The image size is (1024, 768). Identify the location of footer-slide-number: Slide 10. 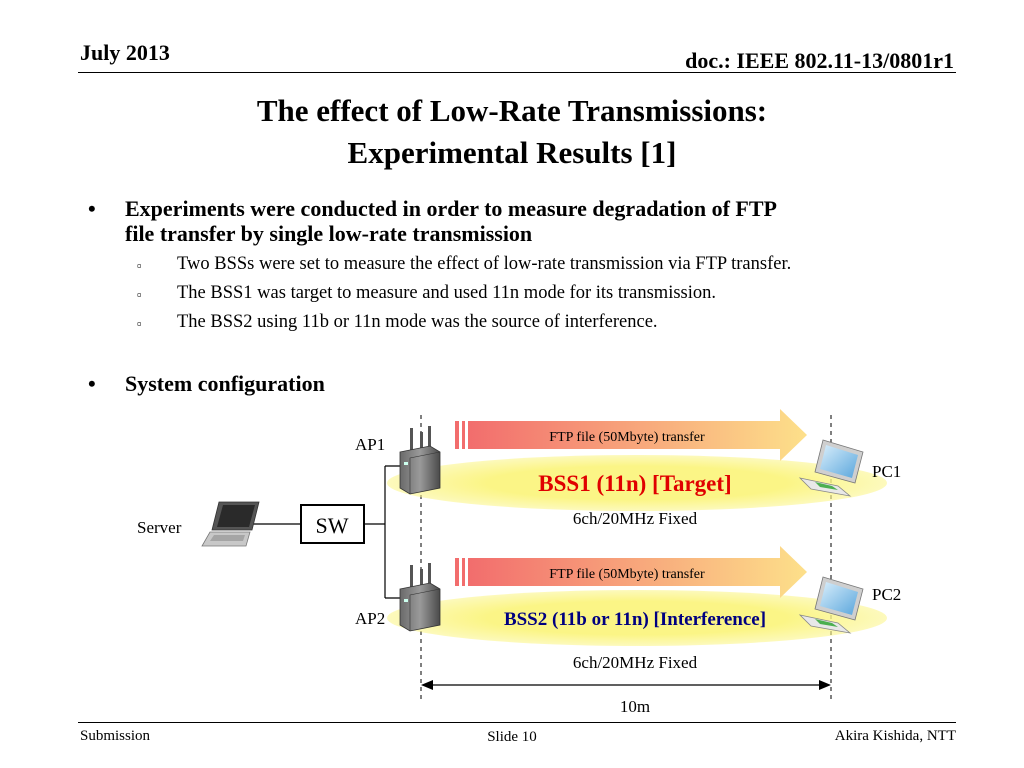
(512, 737).